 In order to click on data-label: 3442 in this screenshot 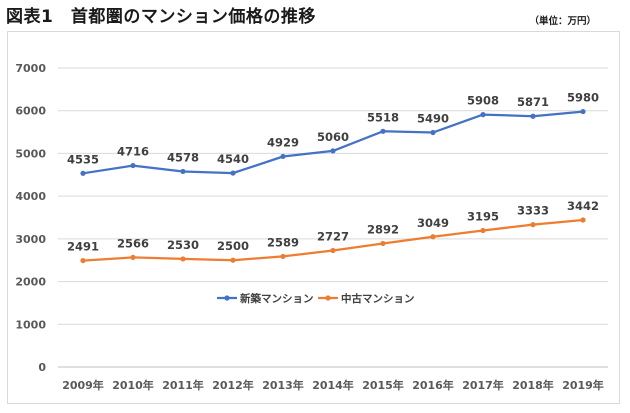, I will do `click(583, 206)`.